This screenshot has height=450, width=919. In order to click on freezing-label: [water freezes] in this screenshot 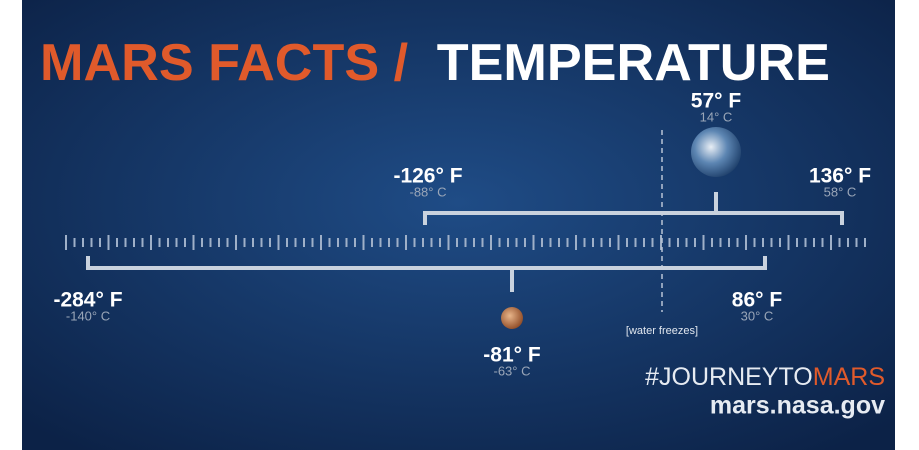, I will do `click(662, 331)`.